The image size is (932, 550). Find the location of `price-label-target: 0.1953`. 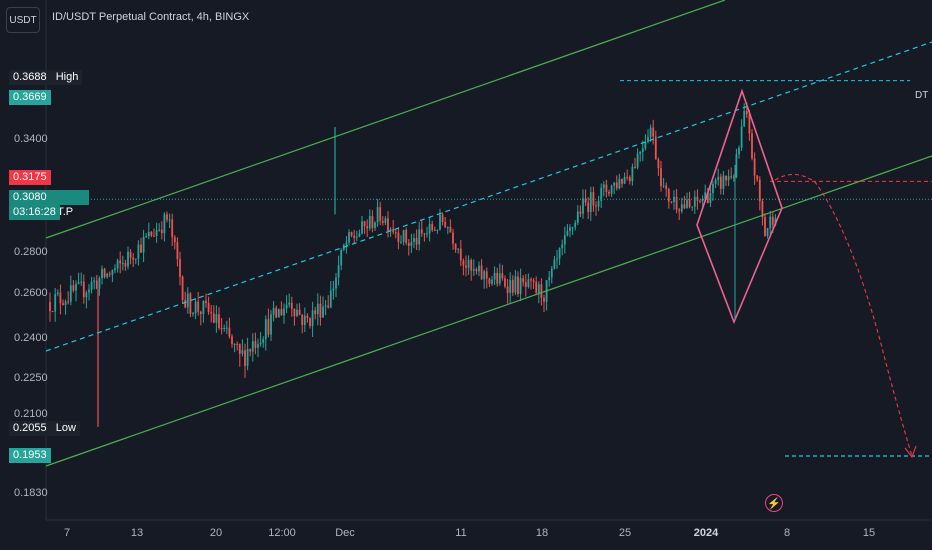

price-label-target: 0.1953 is located at coordinates (30, 455).